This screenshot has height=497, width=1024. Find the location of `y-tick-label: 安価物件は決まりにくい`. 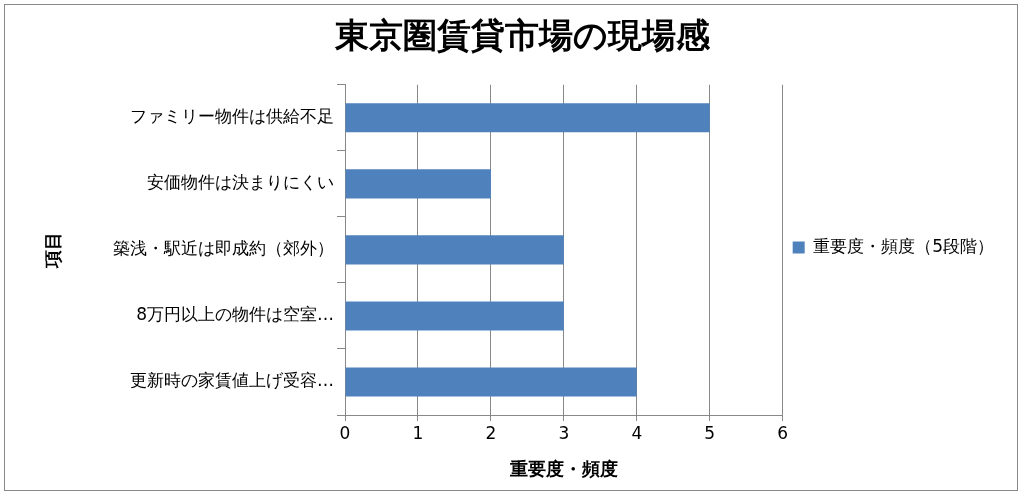

y-tick-label: 安価物件は決まりにくい is located at coordinates (240, 182).